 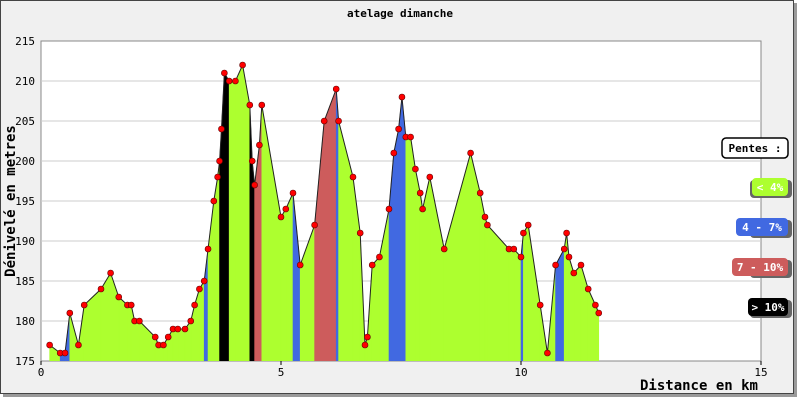 What do you see at coordinates (25, 41) in the screenshot?
I see `y-tick-label: 215` at bounding box center [25, 41].